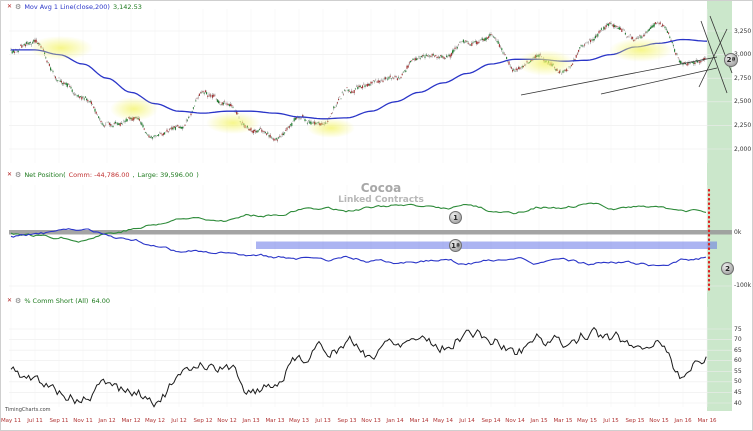 This screenshot has width=753, height=431. I want to click on y-axis-tick: 65, so click(738, 350).